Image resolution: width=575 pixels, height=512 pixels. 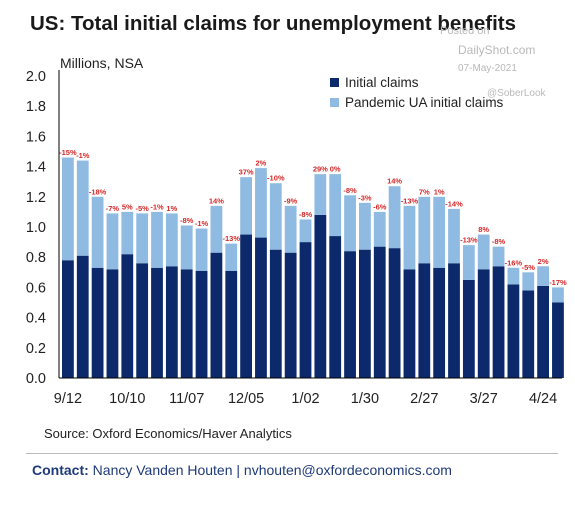 What do you see at coordinates (36, 198) in the screenshot?
I see `y-tick-label: 1.2` at bounding box center [36, 198].